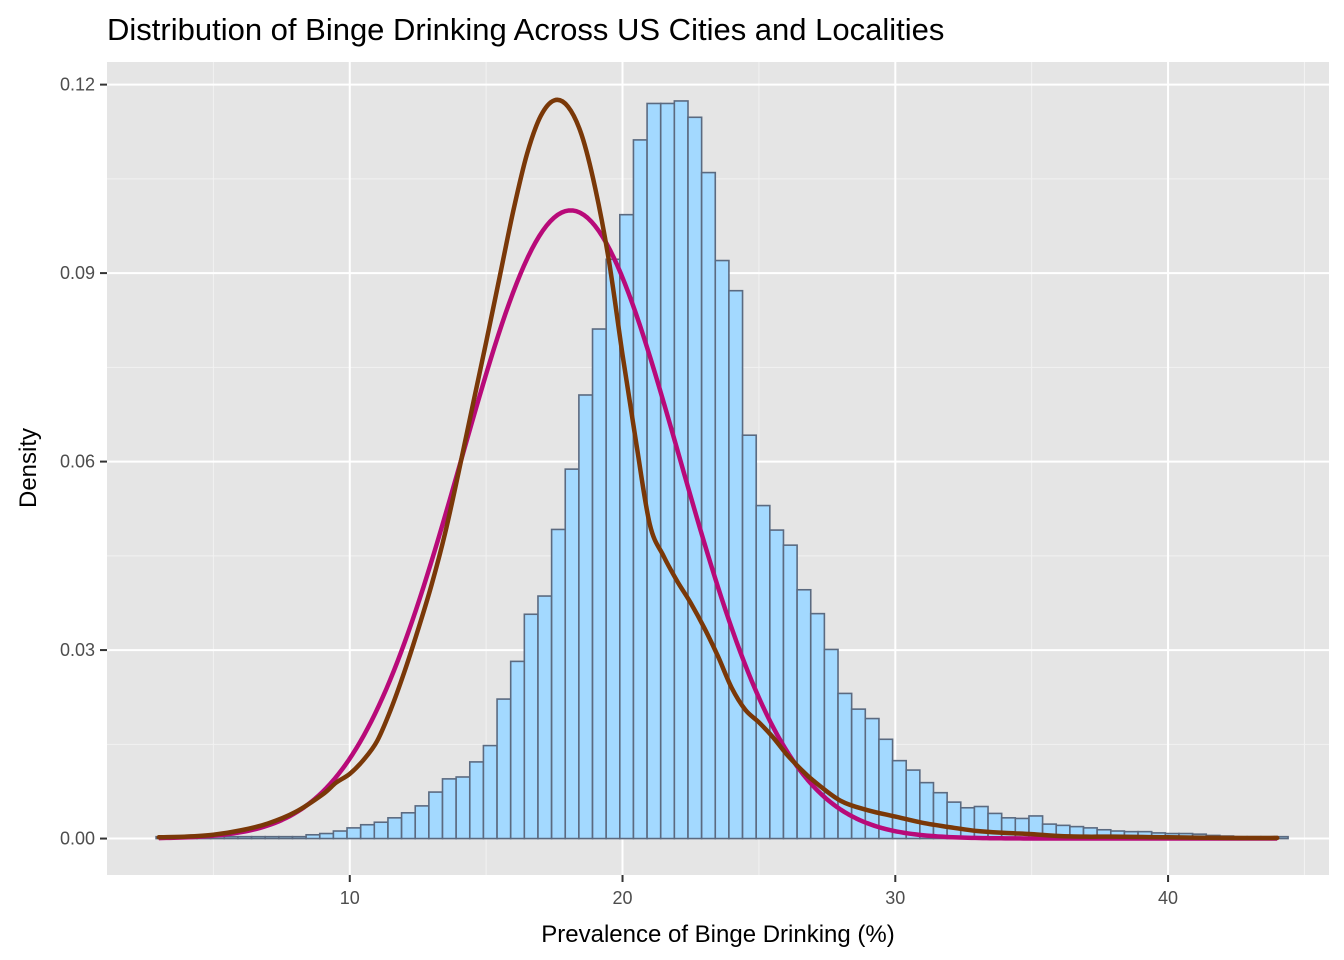 The width and height of the screenshot is (1344, 960). What do you see at coordinates (77, 273) in the screenshot?
I see `y-tick-label: 0.09` at bounding box center [77, 273].